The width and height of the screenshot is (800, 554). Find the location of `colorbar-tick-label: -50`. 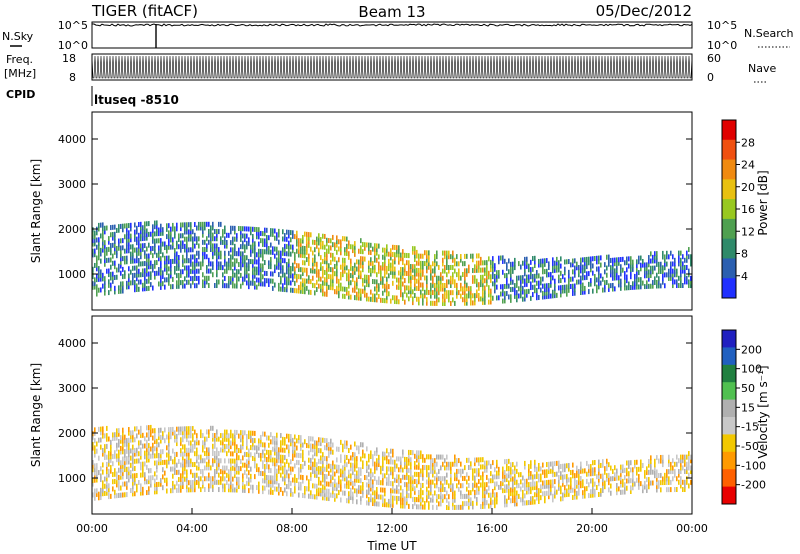

colorbar-tick-label: -50 is located at coordinates (750, 446).